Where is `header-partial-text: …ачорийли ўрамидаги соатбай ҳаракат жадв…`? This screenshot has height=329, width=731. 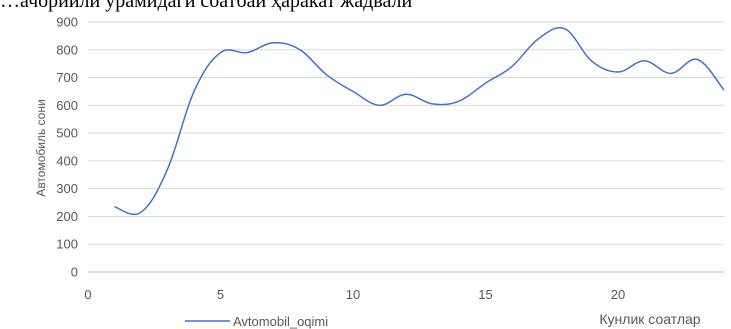 header-partial-text: …ачорийли ўрамидаги соатбай ҳаракат жадв… is located at coordinates (206, 6).